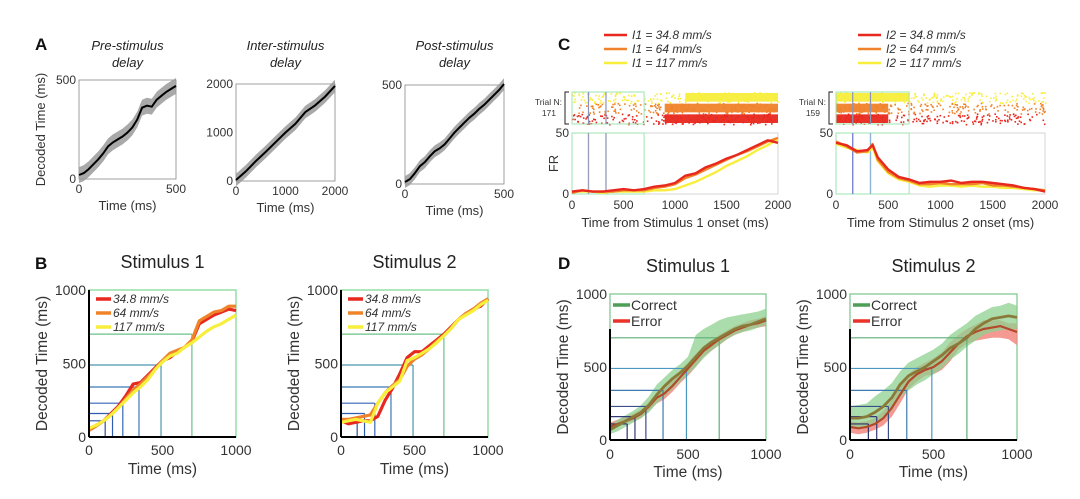  I want to click on x-tick-label: 1500, so click(992, 205).